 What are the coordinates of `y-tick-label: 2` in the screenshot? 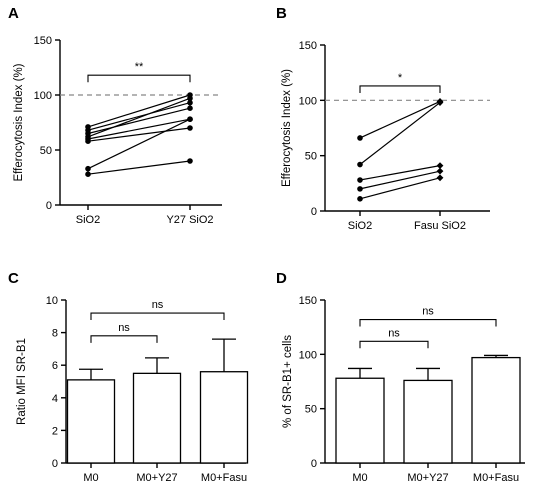 It's located at (55, 431).